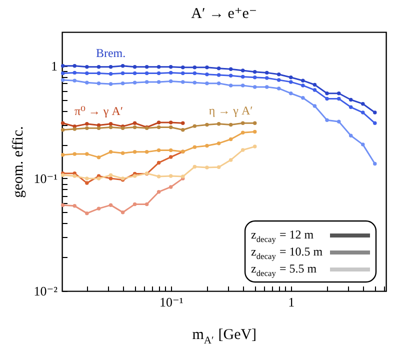 Image resolution: width=415 pixels, height=348 pixels. What do you see at coordinates (46, 178) in the screenshot?
I see `y-tick-label: 10⁻¹` at bounding box center [46, 178].